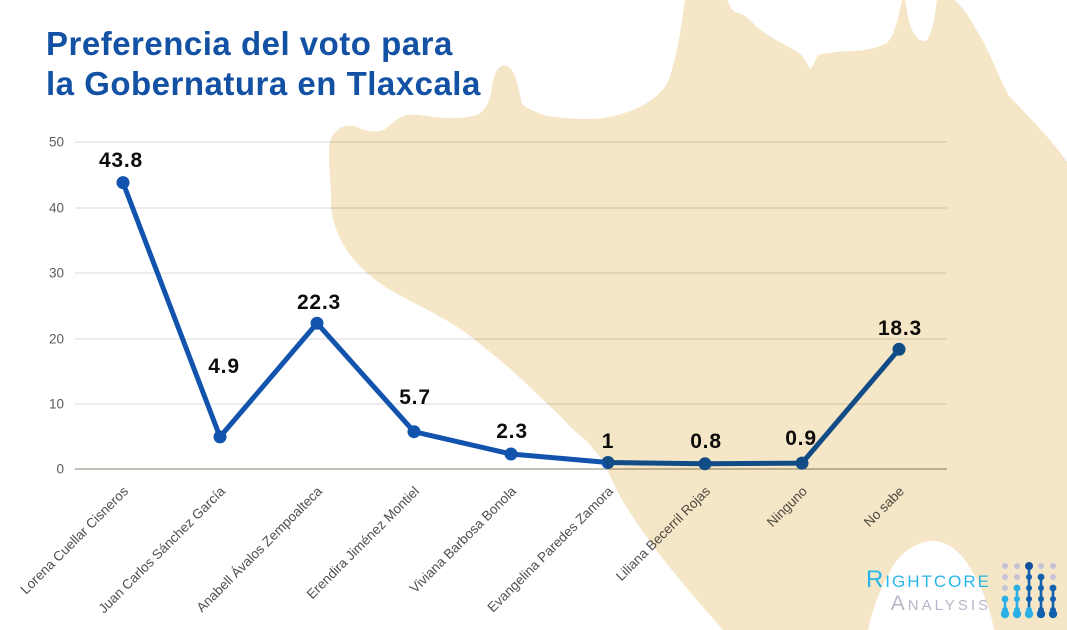 This screenshot has height=630, width=1067. Describe the element at coordinates (60, 469) in the screenshot. I see `y-tick-label: 0` at that location.